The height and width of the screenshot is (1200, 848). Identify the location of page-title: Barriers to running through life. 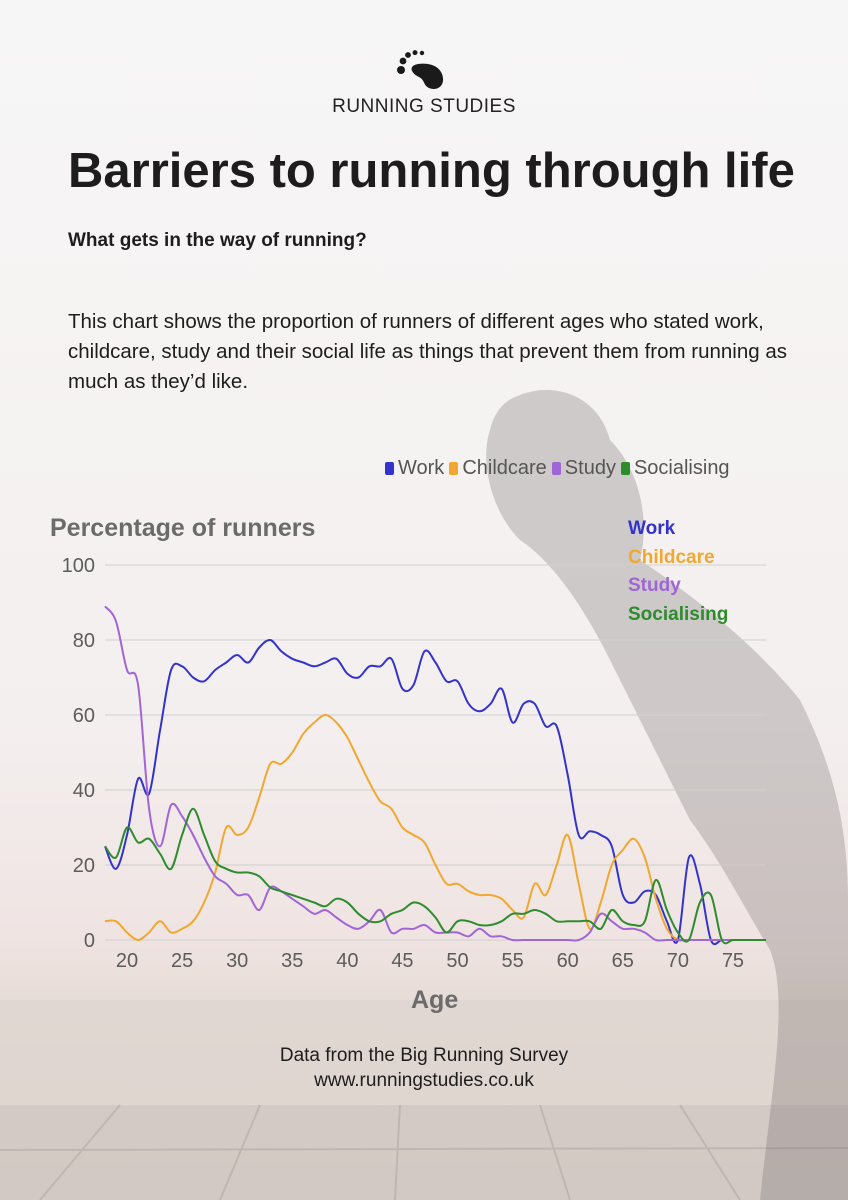
(431, 171).